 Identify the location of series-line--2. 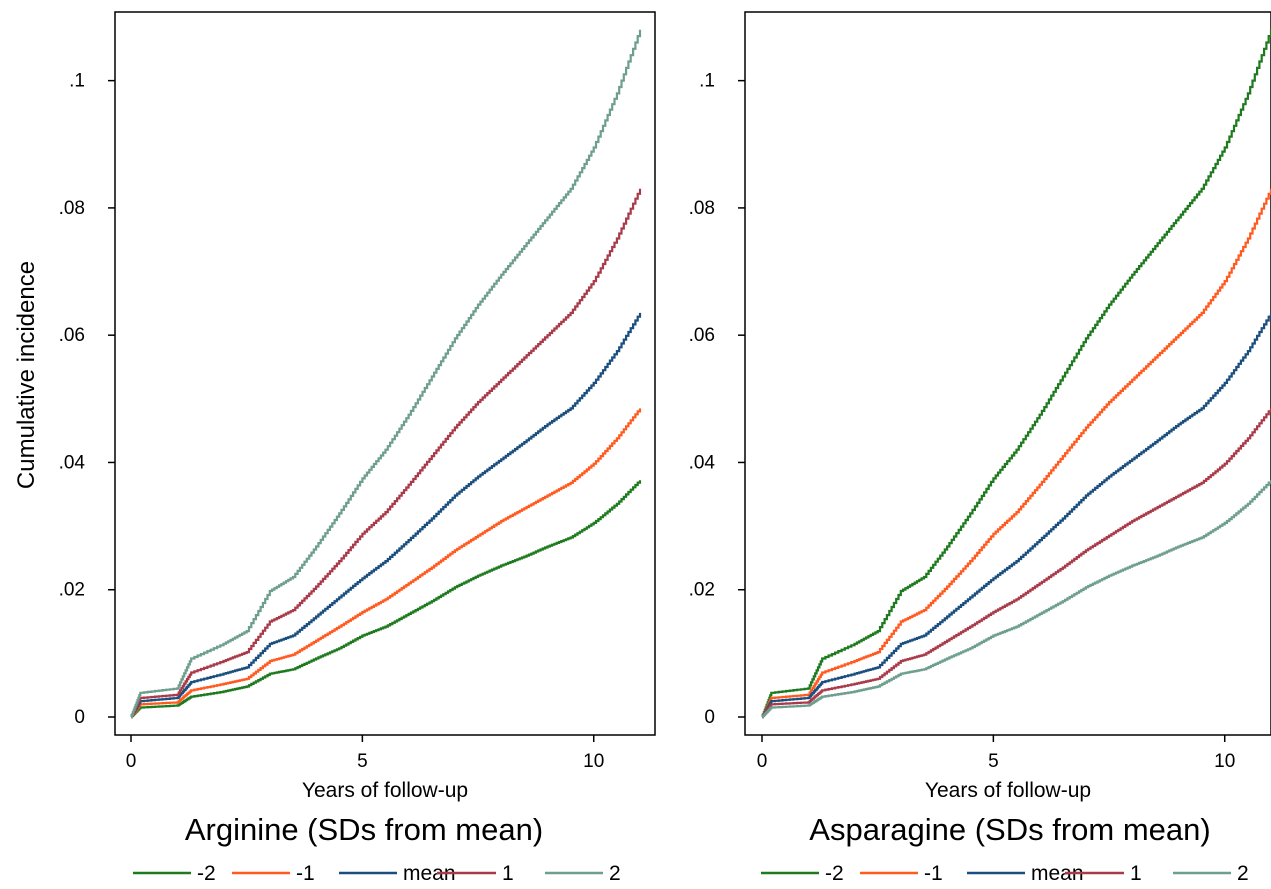
(386, 599).